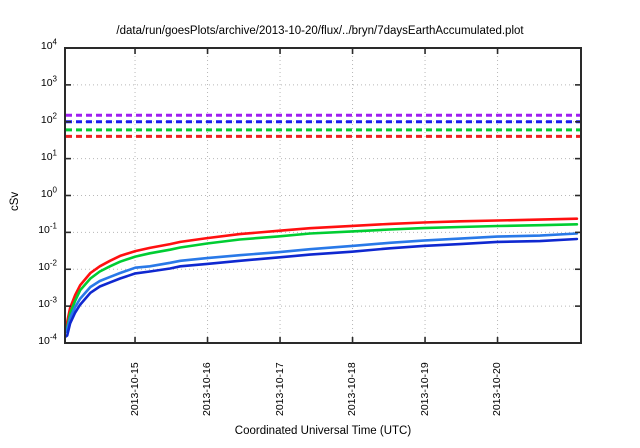 The image size is (640, 448). I want to click on x-tick-label-2013-10-16: 2013-10-16, so click(207, 389).